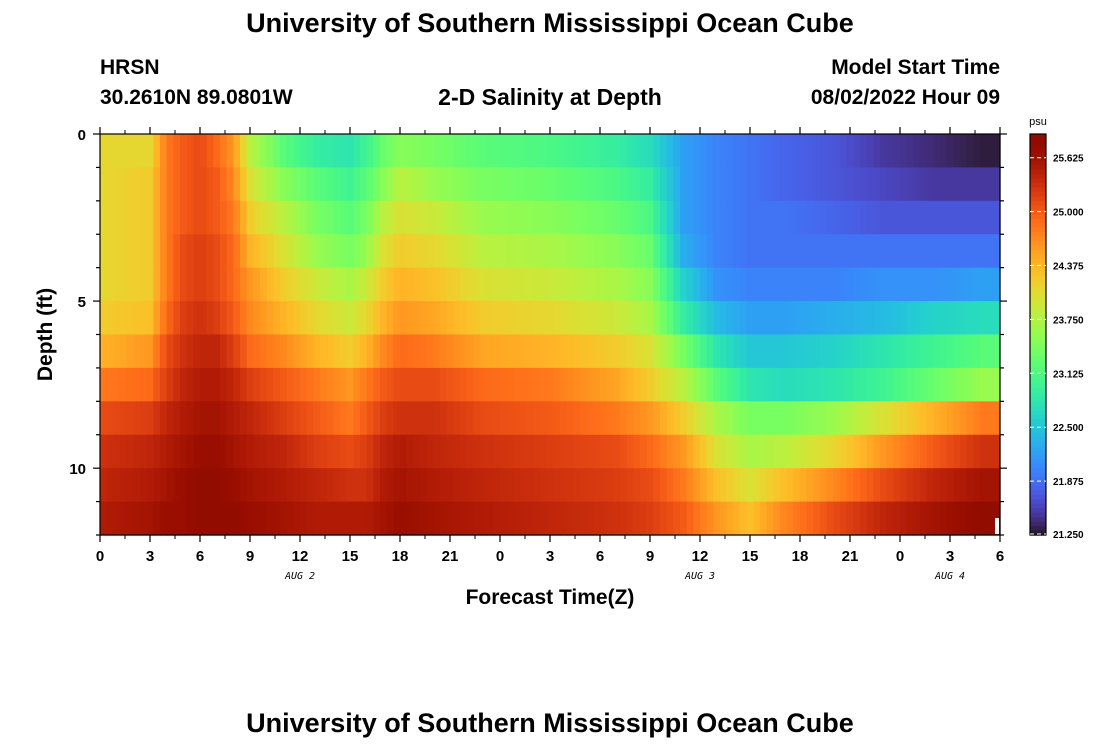  I want to click on x-tick-label: 18, so click(800, 556).